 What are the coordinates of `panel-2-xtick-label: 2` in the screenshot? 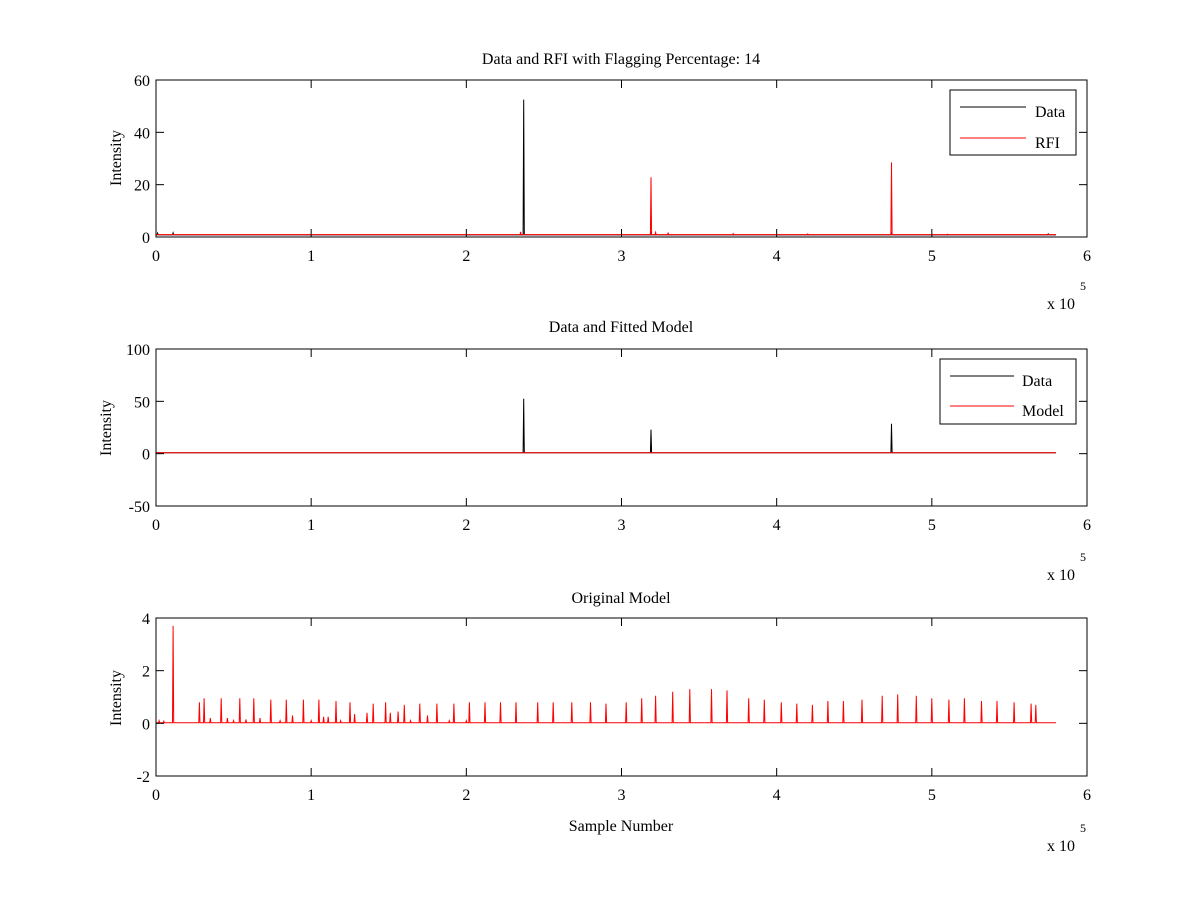 It's located at (466, 525).